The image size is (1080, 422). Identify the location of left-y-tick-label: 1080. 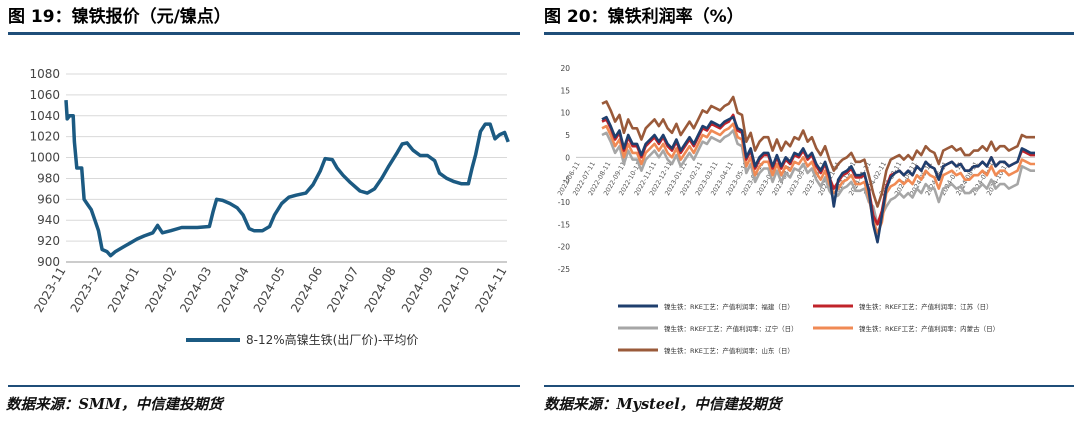
(44, 74).